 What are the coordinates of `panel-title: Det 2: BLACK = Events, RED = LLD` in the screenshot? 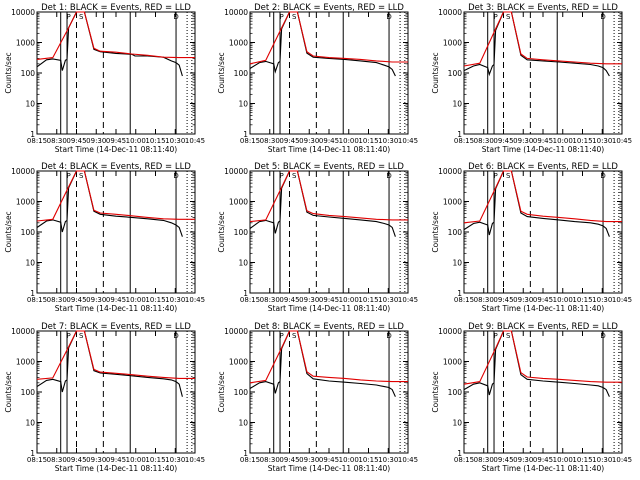 It's located at (329, 8).